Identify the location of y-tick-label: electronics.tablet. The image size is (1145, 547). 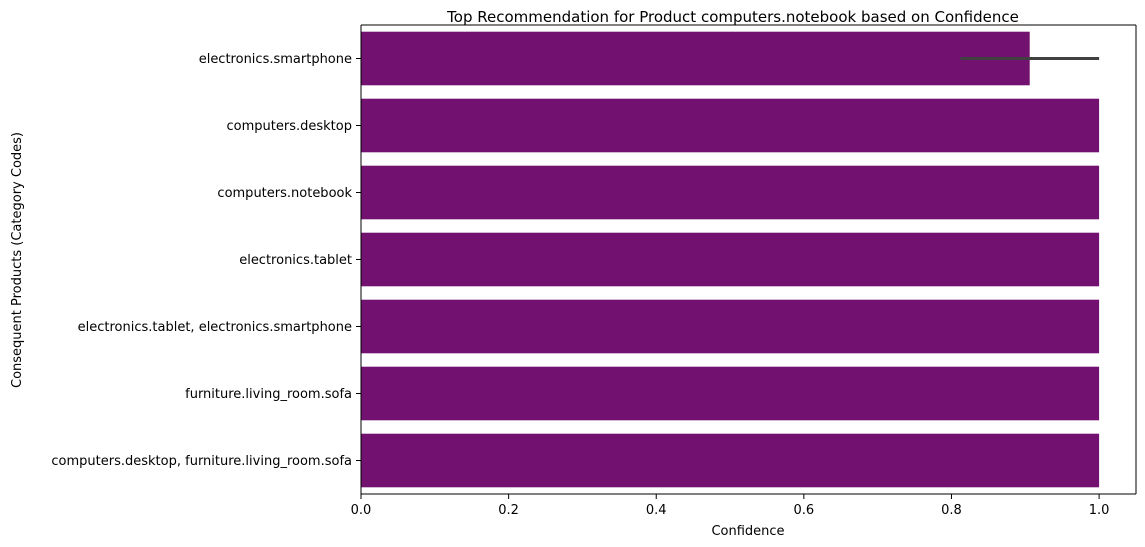
(295, 260).